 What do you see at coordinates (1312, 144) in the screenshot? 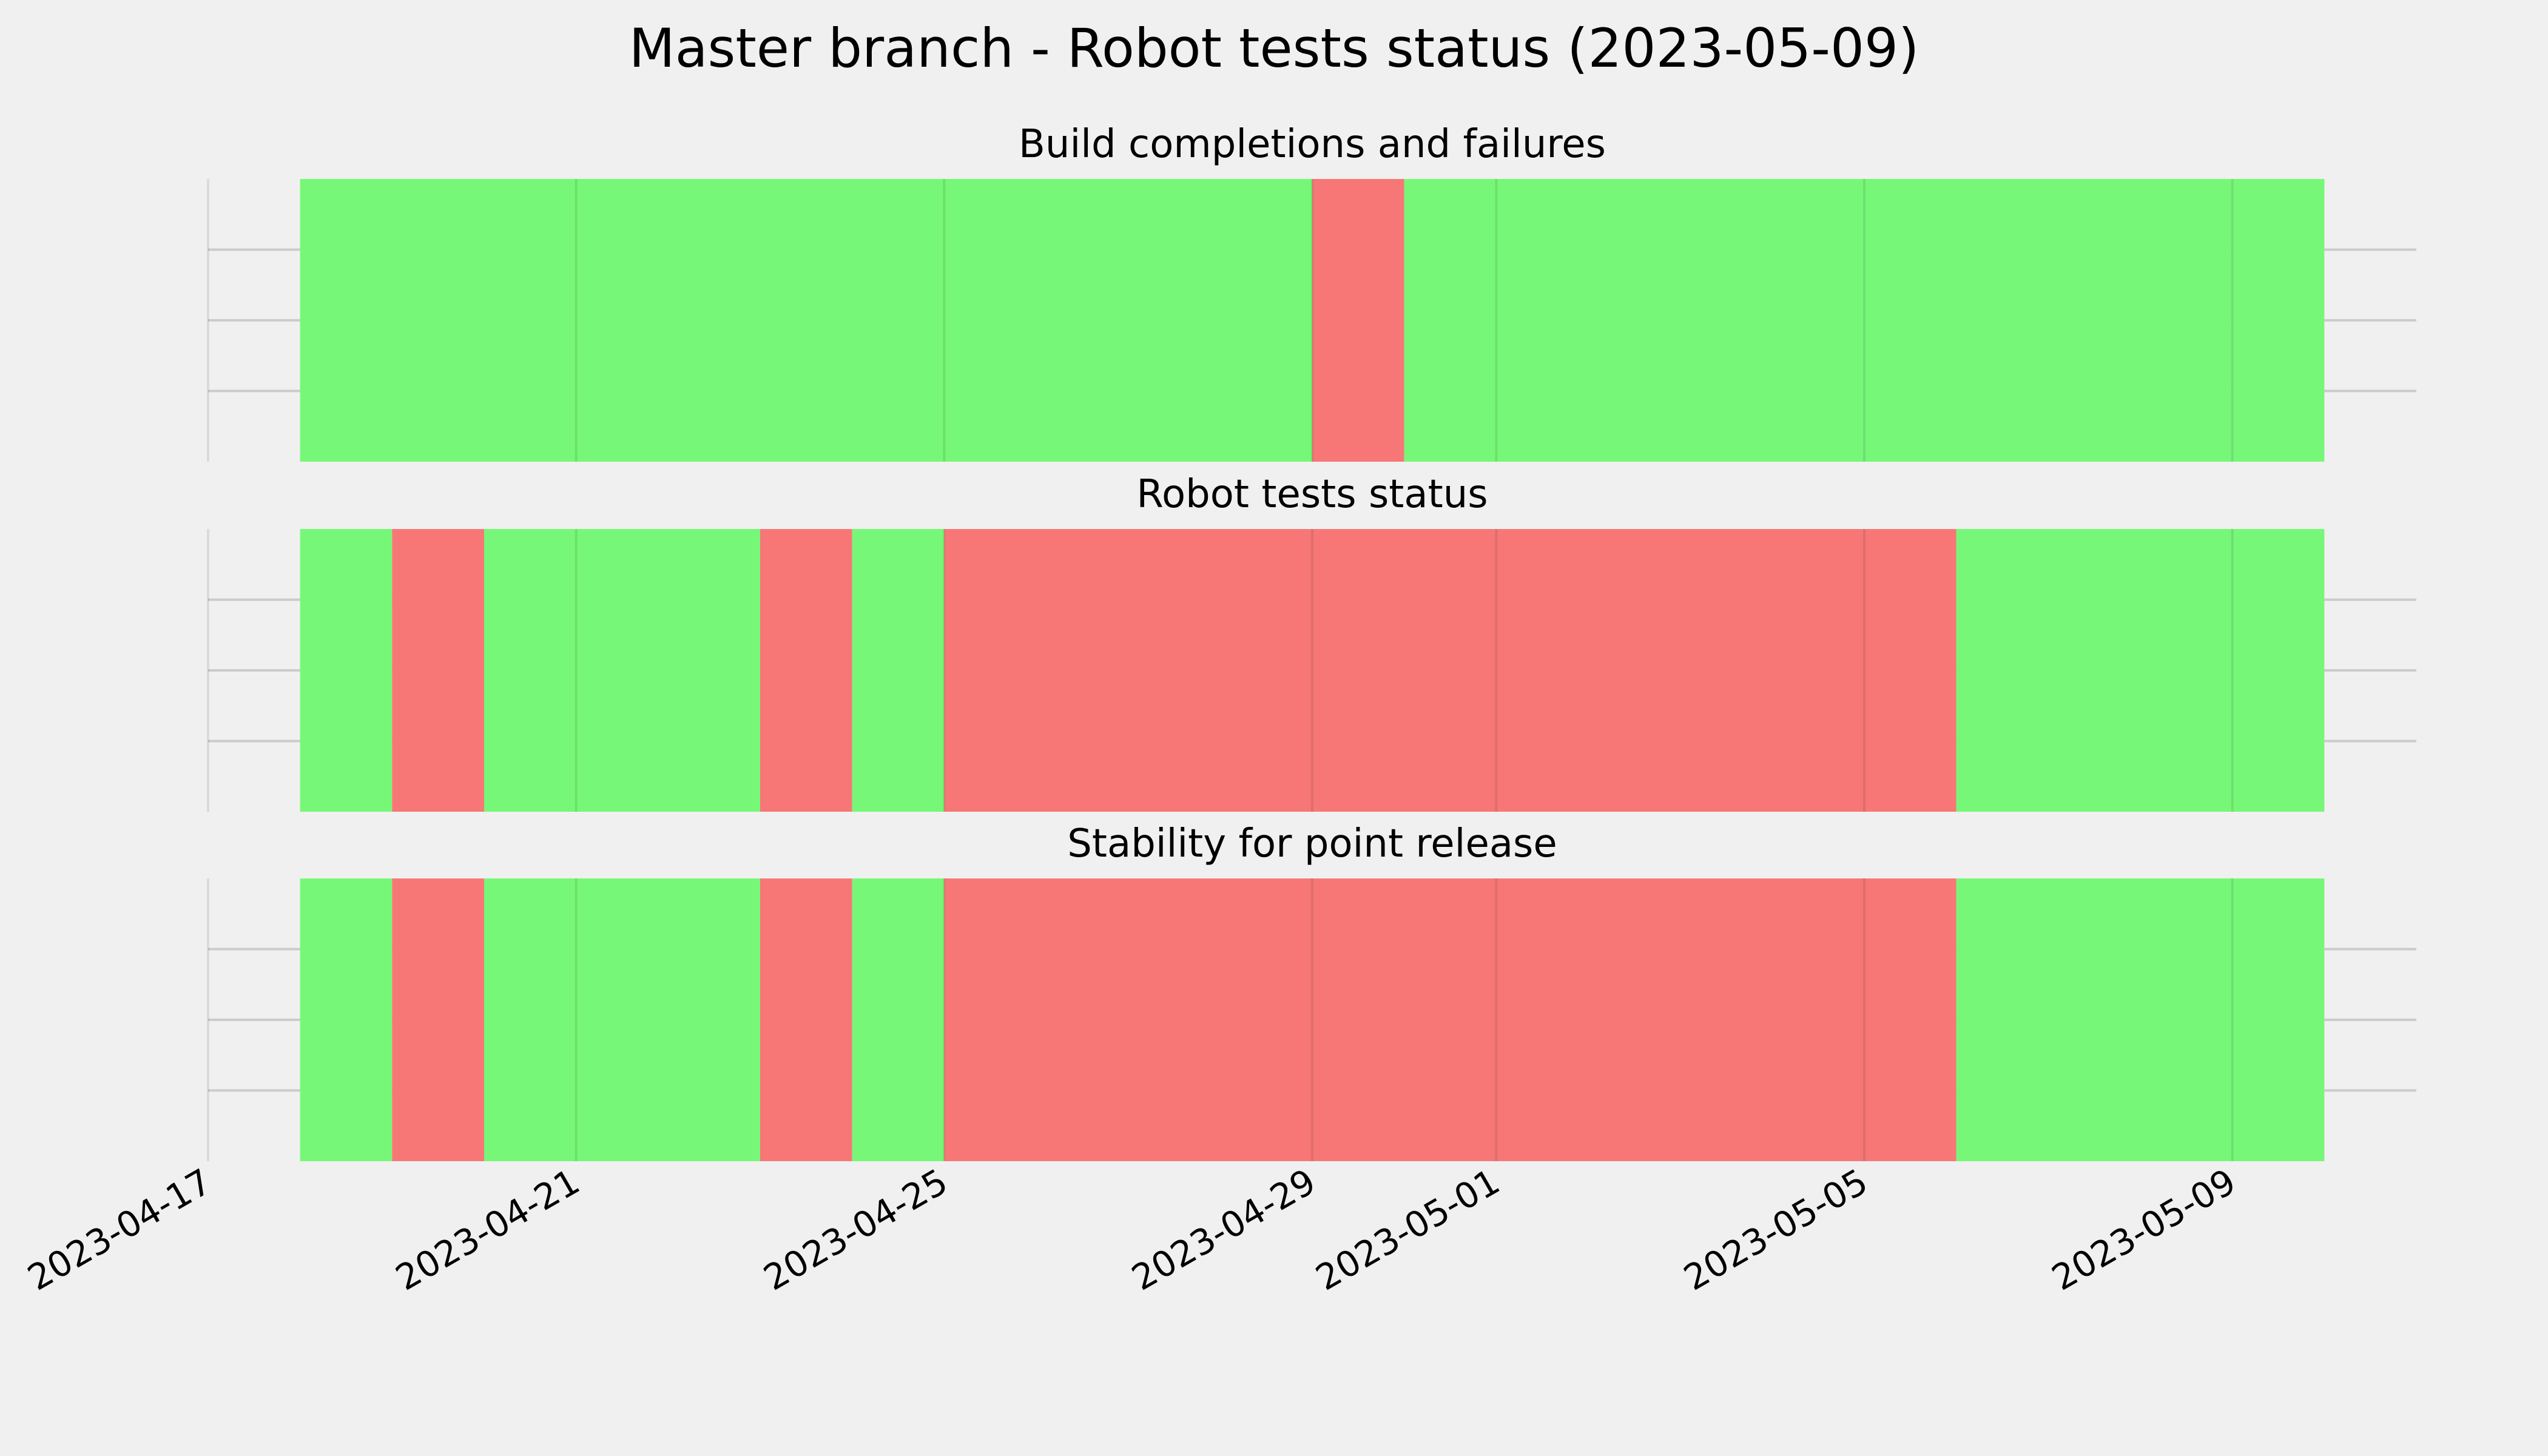
I see `panel-title: Build completions and failures` at bounding box center [1312, 144].